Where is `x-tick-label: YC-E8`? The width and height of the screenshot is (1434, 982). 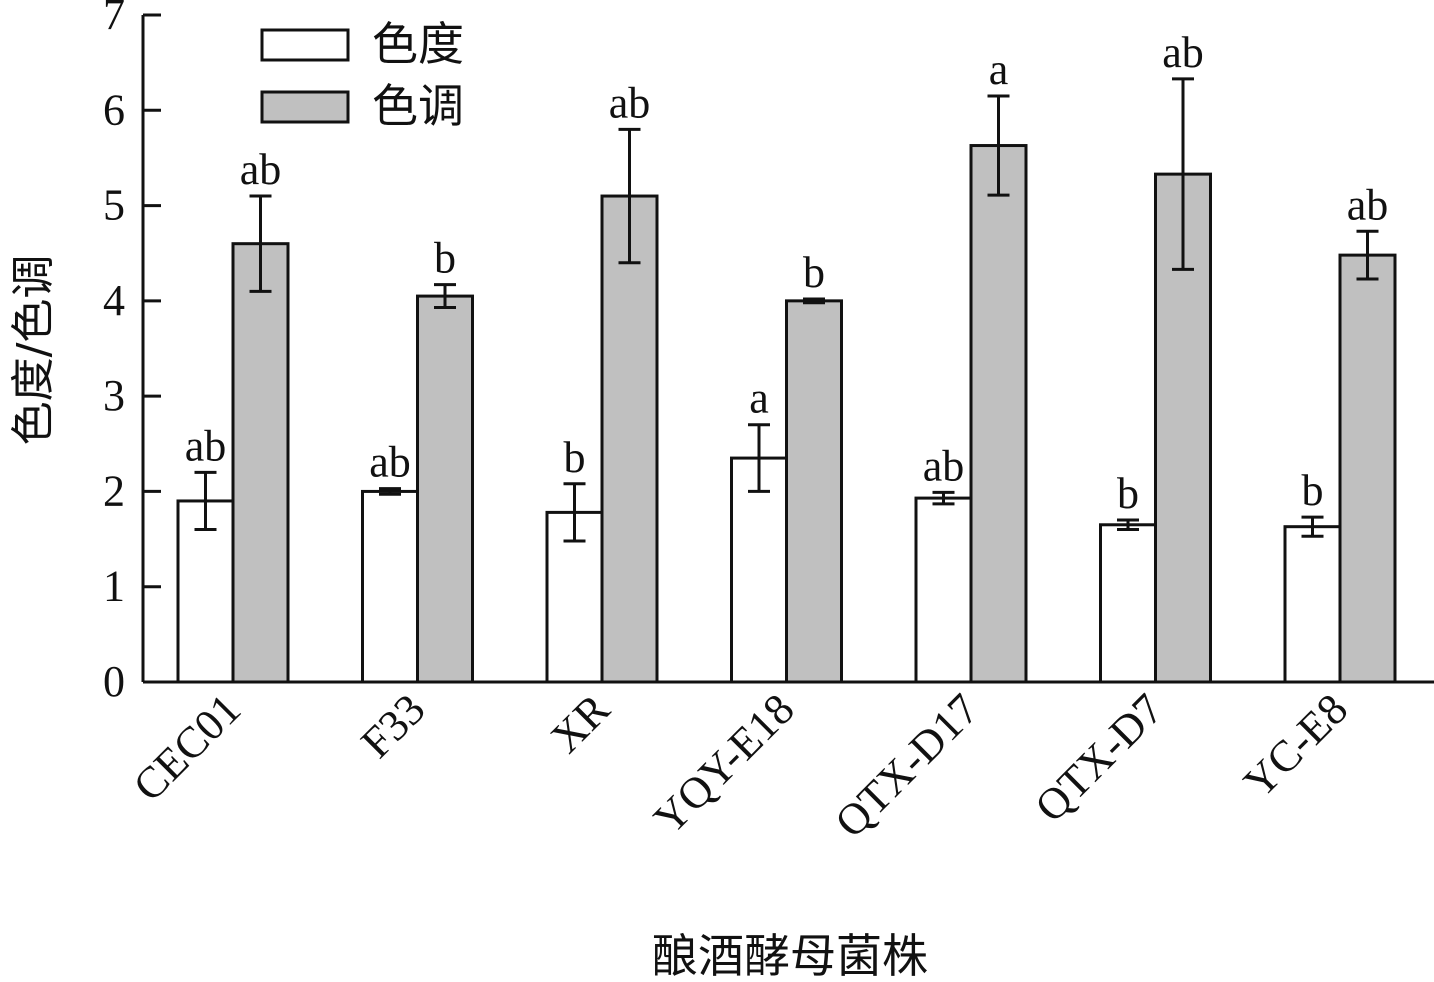
x-tick-label: YC-E8 is located at coordinates (1295, 745).